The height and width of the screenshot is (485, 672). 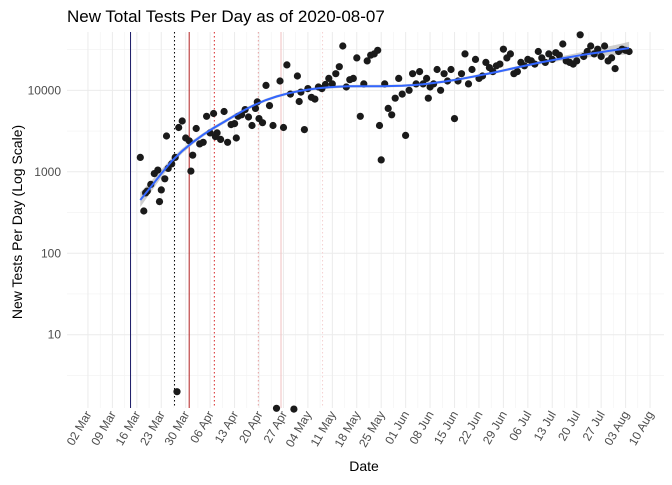 What do you see at coordinates (226, 16) in the screenshot?
I see `chart-title: New Total Tests Per Day as of 2020-08-07` at bounding box center [226, 16].